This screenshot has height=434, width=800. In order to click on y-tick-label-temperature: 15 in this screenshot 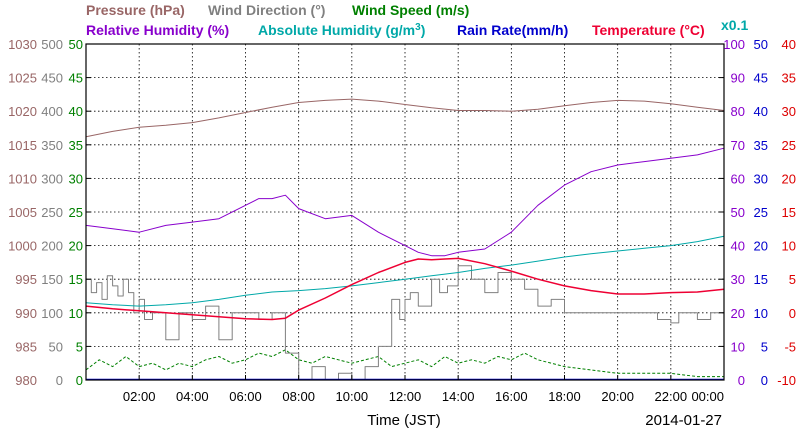, I will do `click(789, 212)`.